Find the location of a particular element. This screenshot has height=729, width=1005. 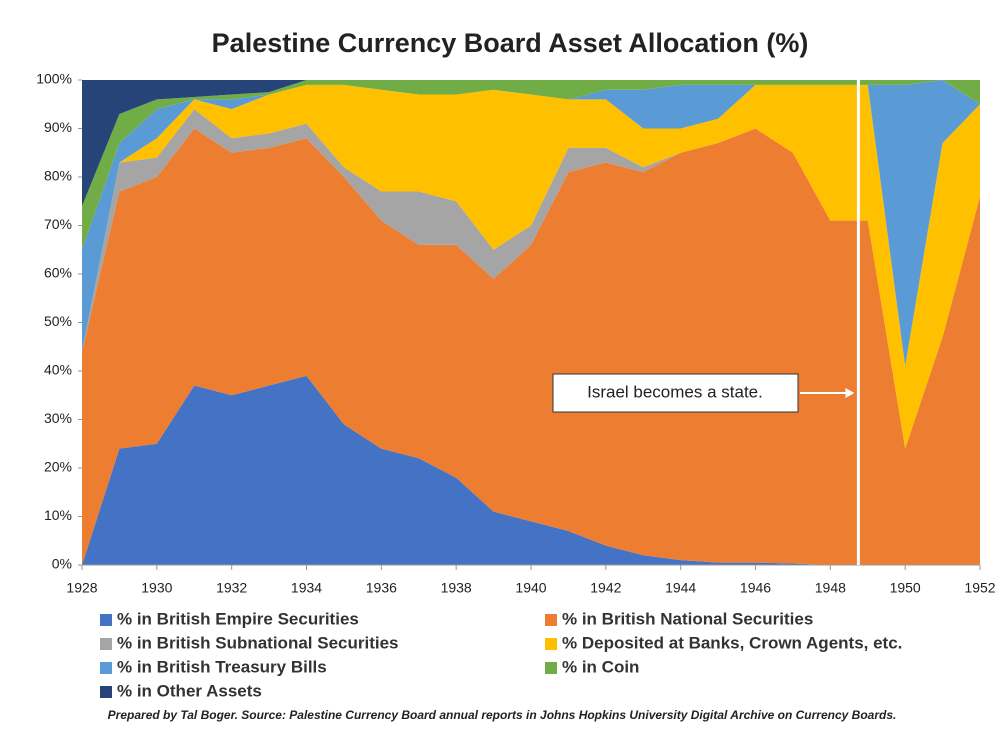

x-tick-label: 1938 is located at coordinates (456, 588).